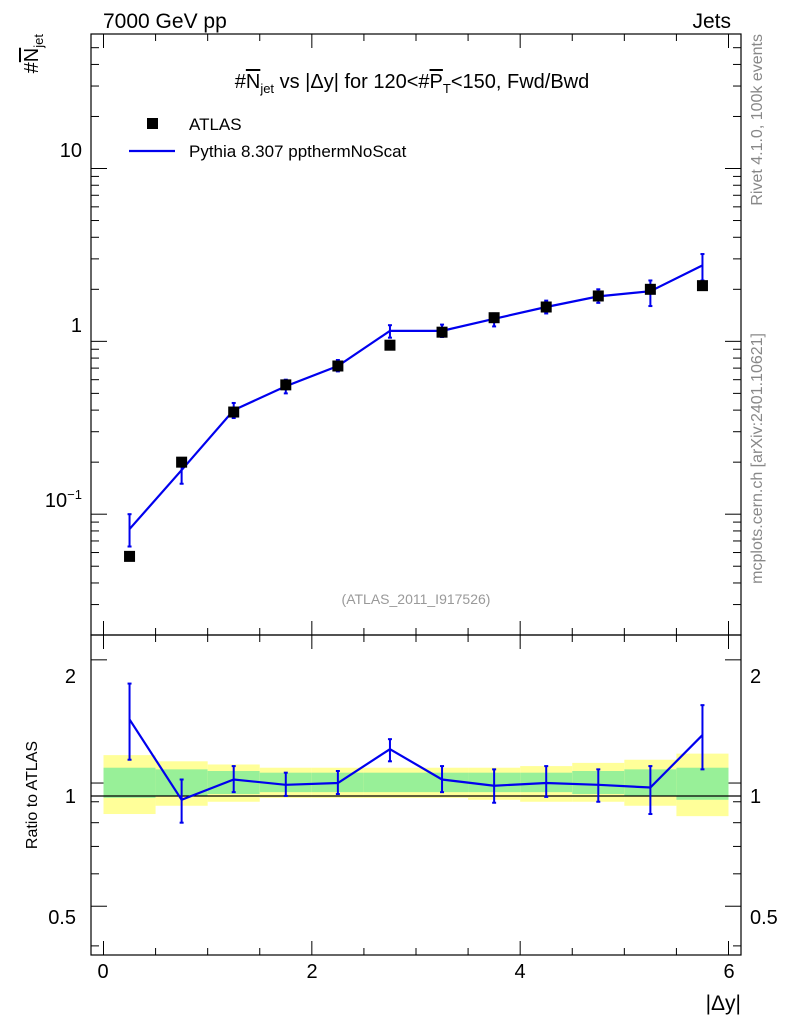 Image resolution: width=786 pixels, height=1024 pixels. Describe the element at coordinates (62, 918) in the screenshot. I see `ratio-tick-label-0.5: 0.5` at that location.